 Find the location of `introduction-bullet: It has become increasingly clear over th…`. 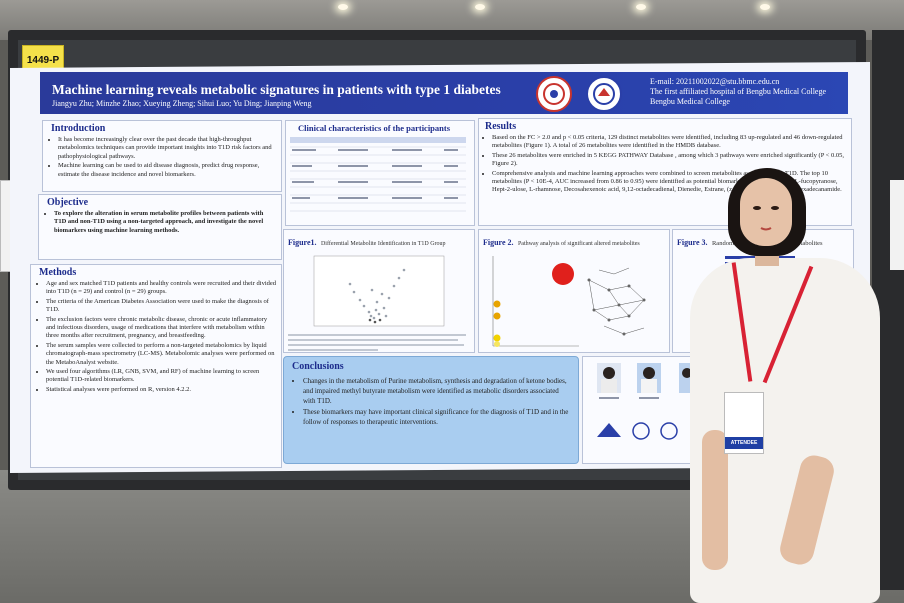

introduction-bullet: It has become increasingly clear over th… is located at coordinates (167, 148).